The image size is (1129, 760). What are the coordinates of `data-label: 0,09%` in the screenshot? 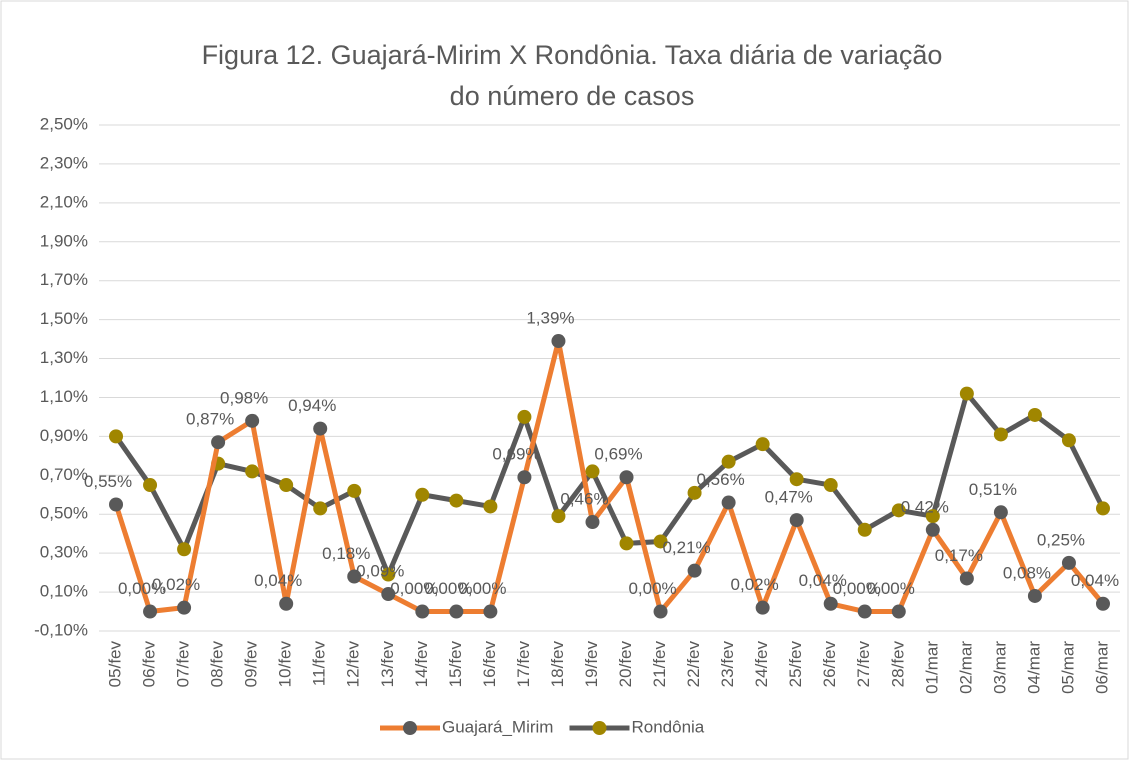 It's located at (380, 571).